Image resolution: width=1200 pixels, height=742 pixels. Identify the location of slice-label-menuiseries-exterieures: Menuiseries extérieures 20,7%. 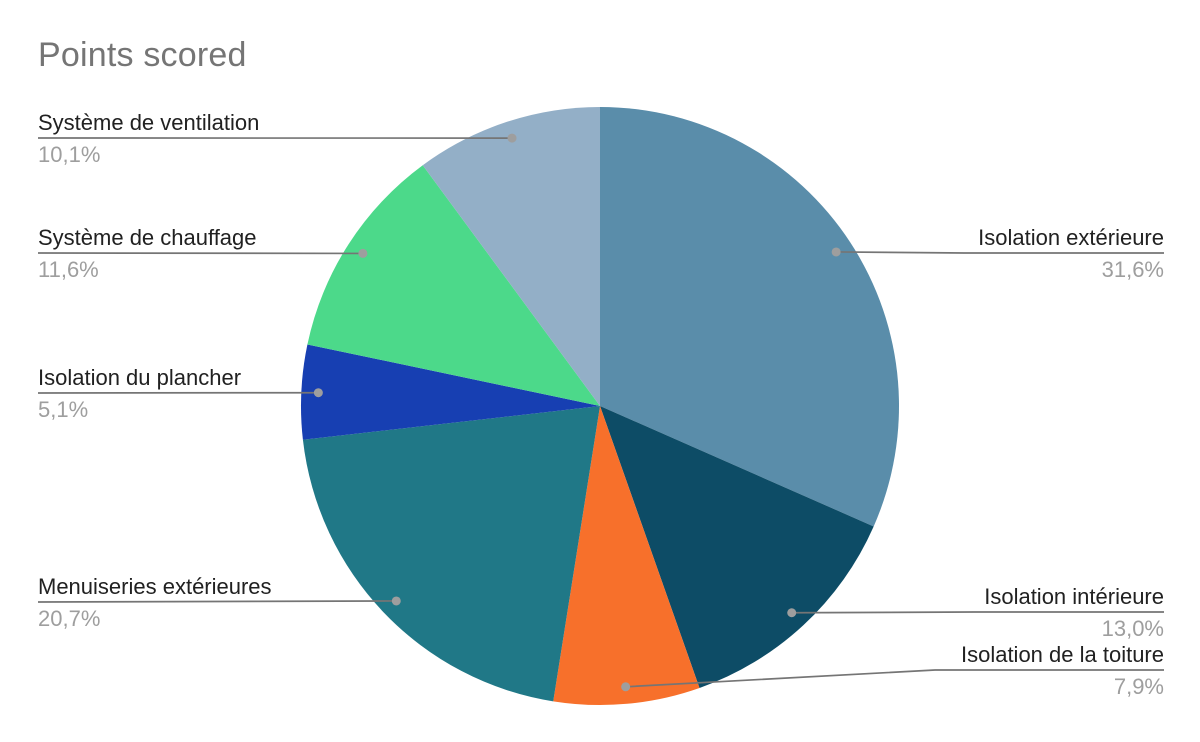
(155, 603).